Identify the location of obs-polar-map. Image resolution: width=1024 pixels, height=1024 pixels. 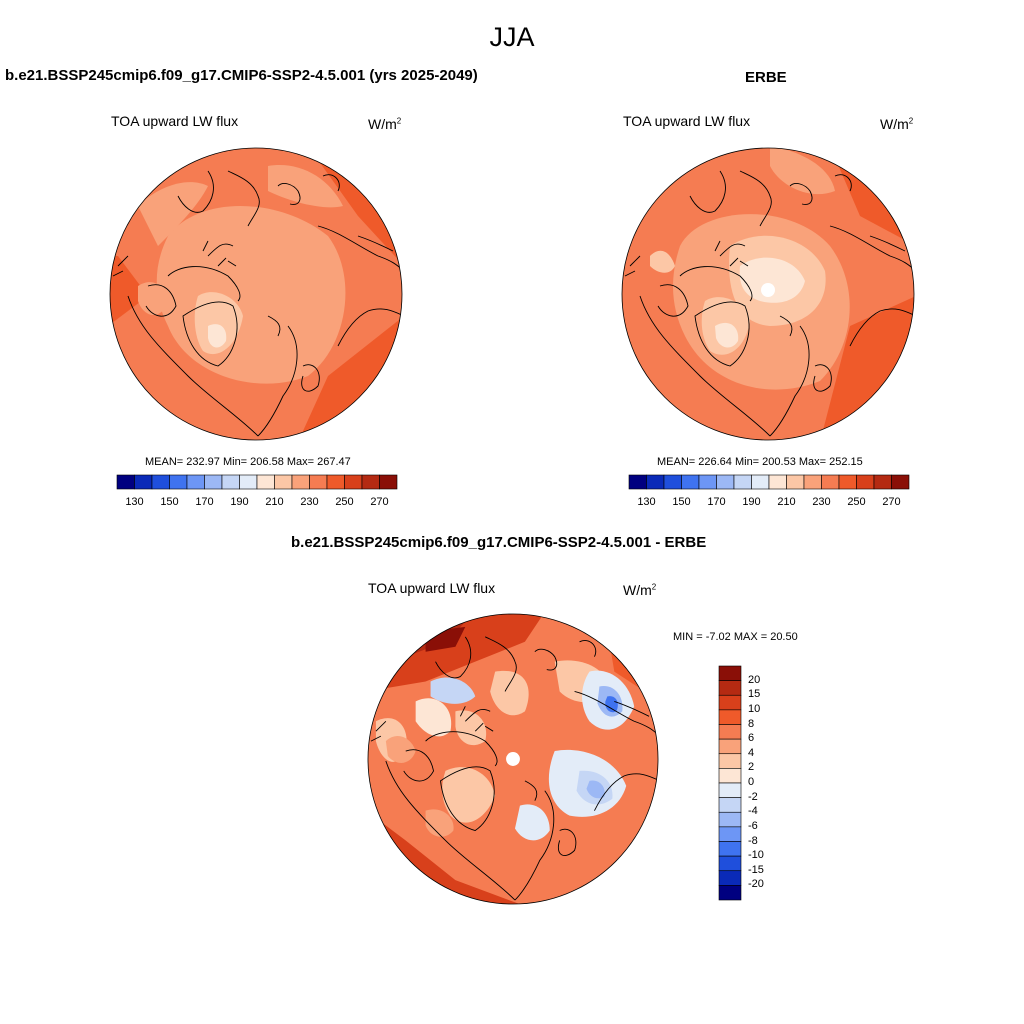
(768, 294).